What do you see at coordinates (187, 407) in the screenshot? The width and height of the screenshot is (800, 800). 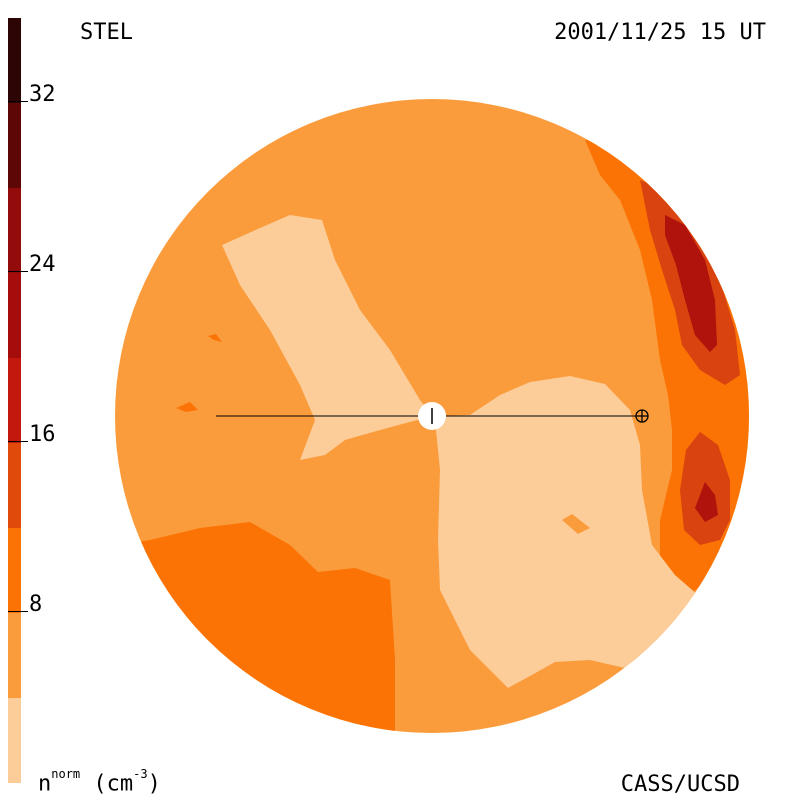 I see `left-small-blob` at bounding box center [187, 407].